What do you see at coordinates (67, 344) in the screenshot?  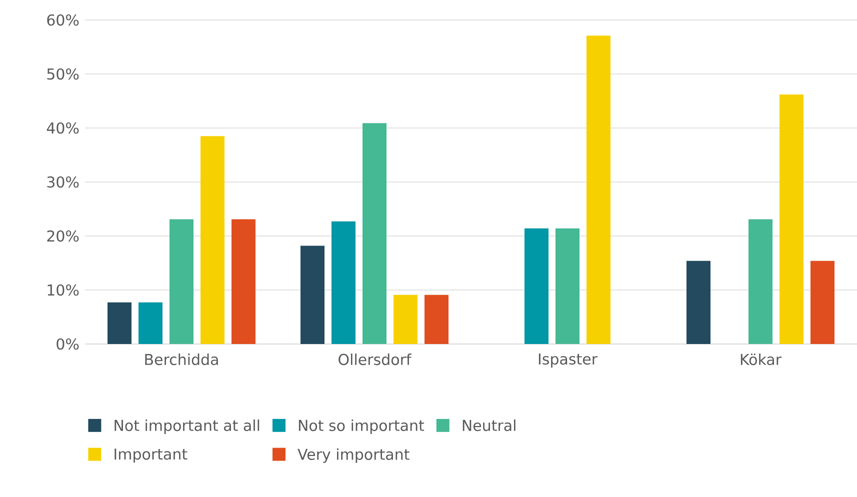 I see `y-tick-label: 0%` at bounding box center [67, 344].